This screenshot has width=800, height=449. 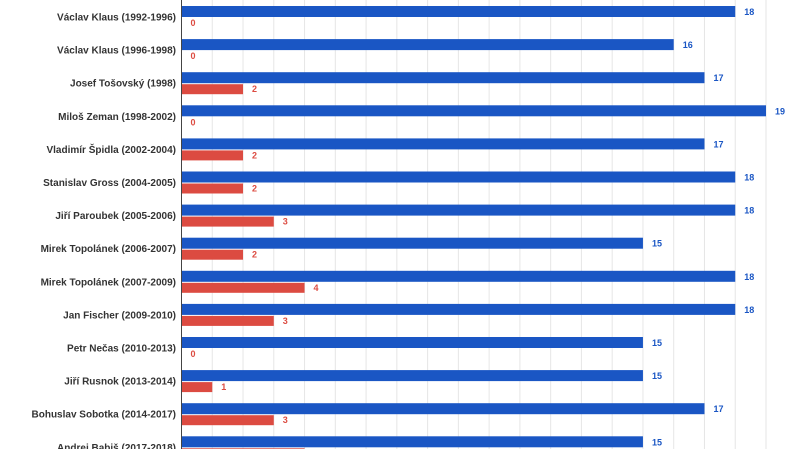 What do you see at coordinates (108, 249) in the screenshot?
I see `category-label: Mirek Topolánek (2006-2007)` at bounding box center [108, 249].